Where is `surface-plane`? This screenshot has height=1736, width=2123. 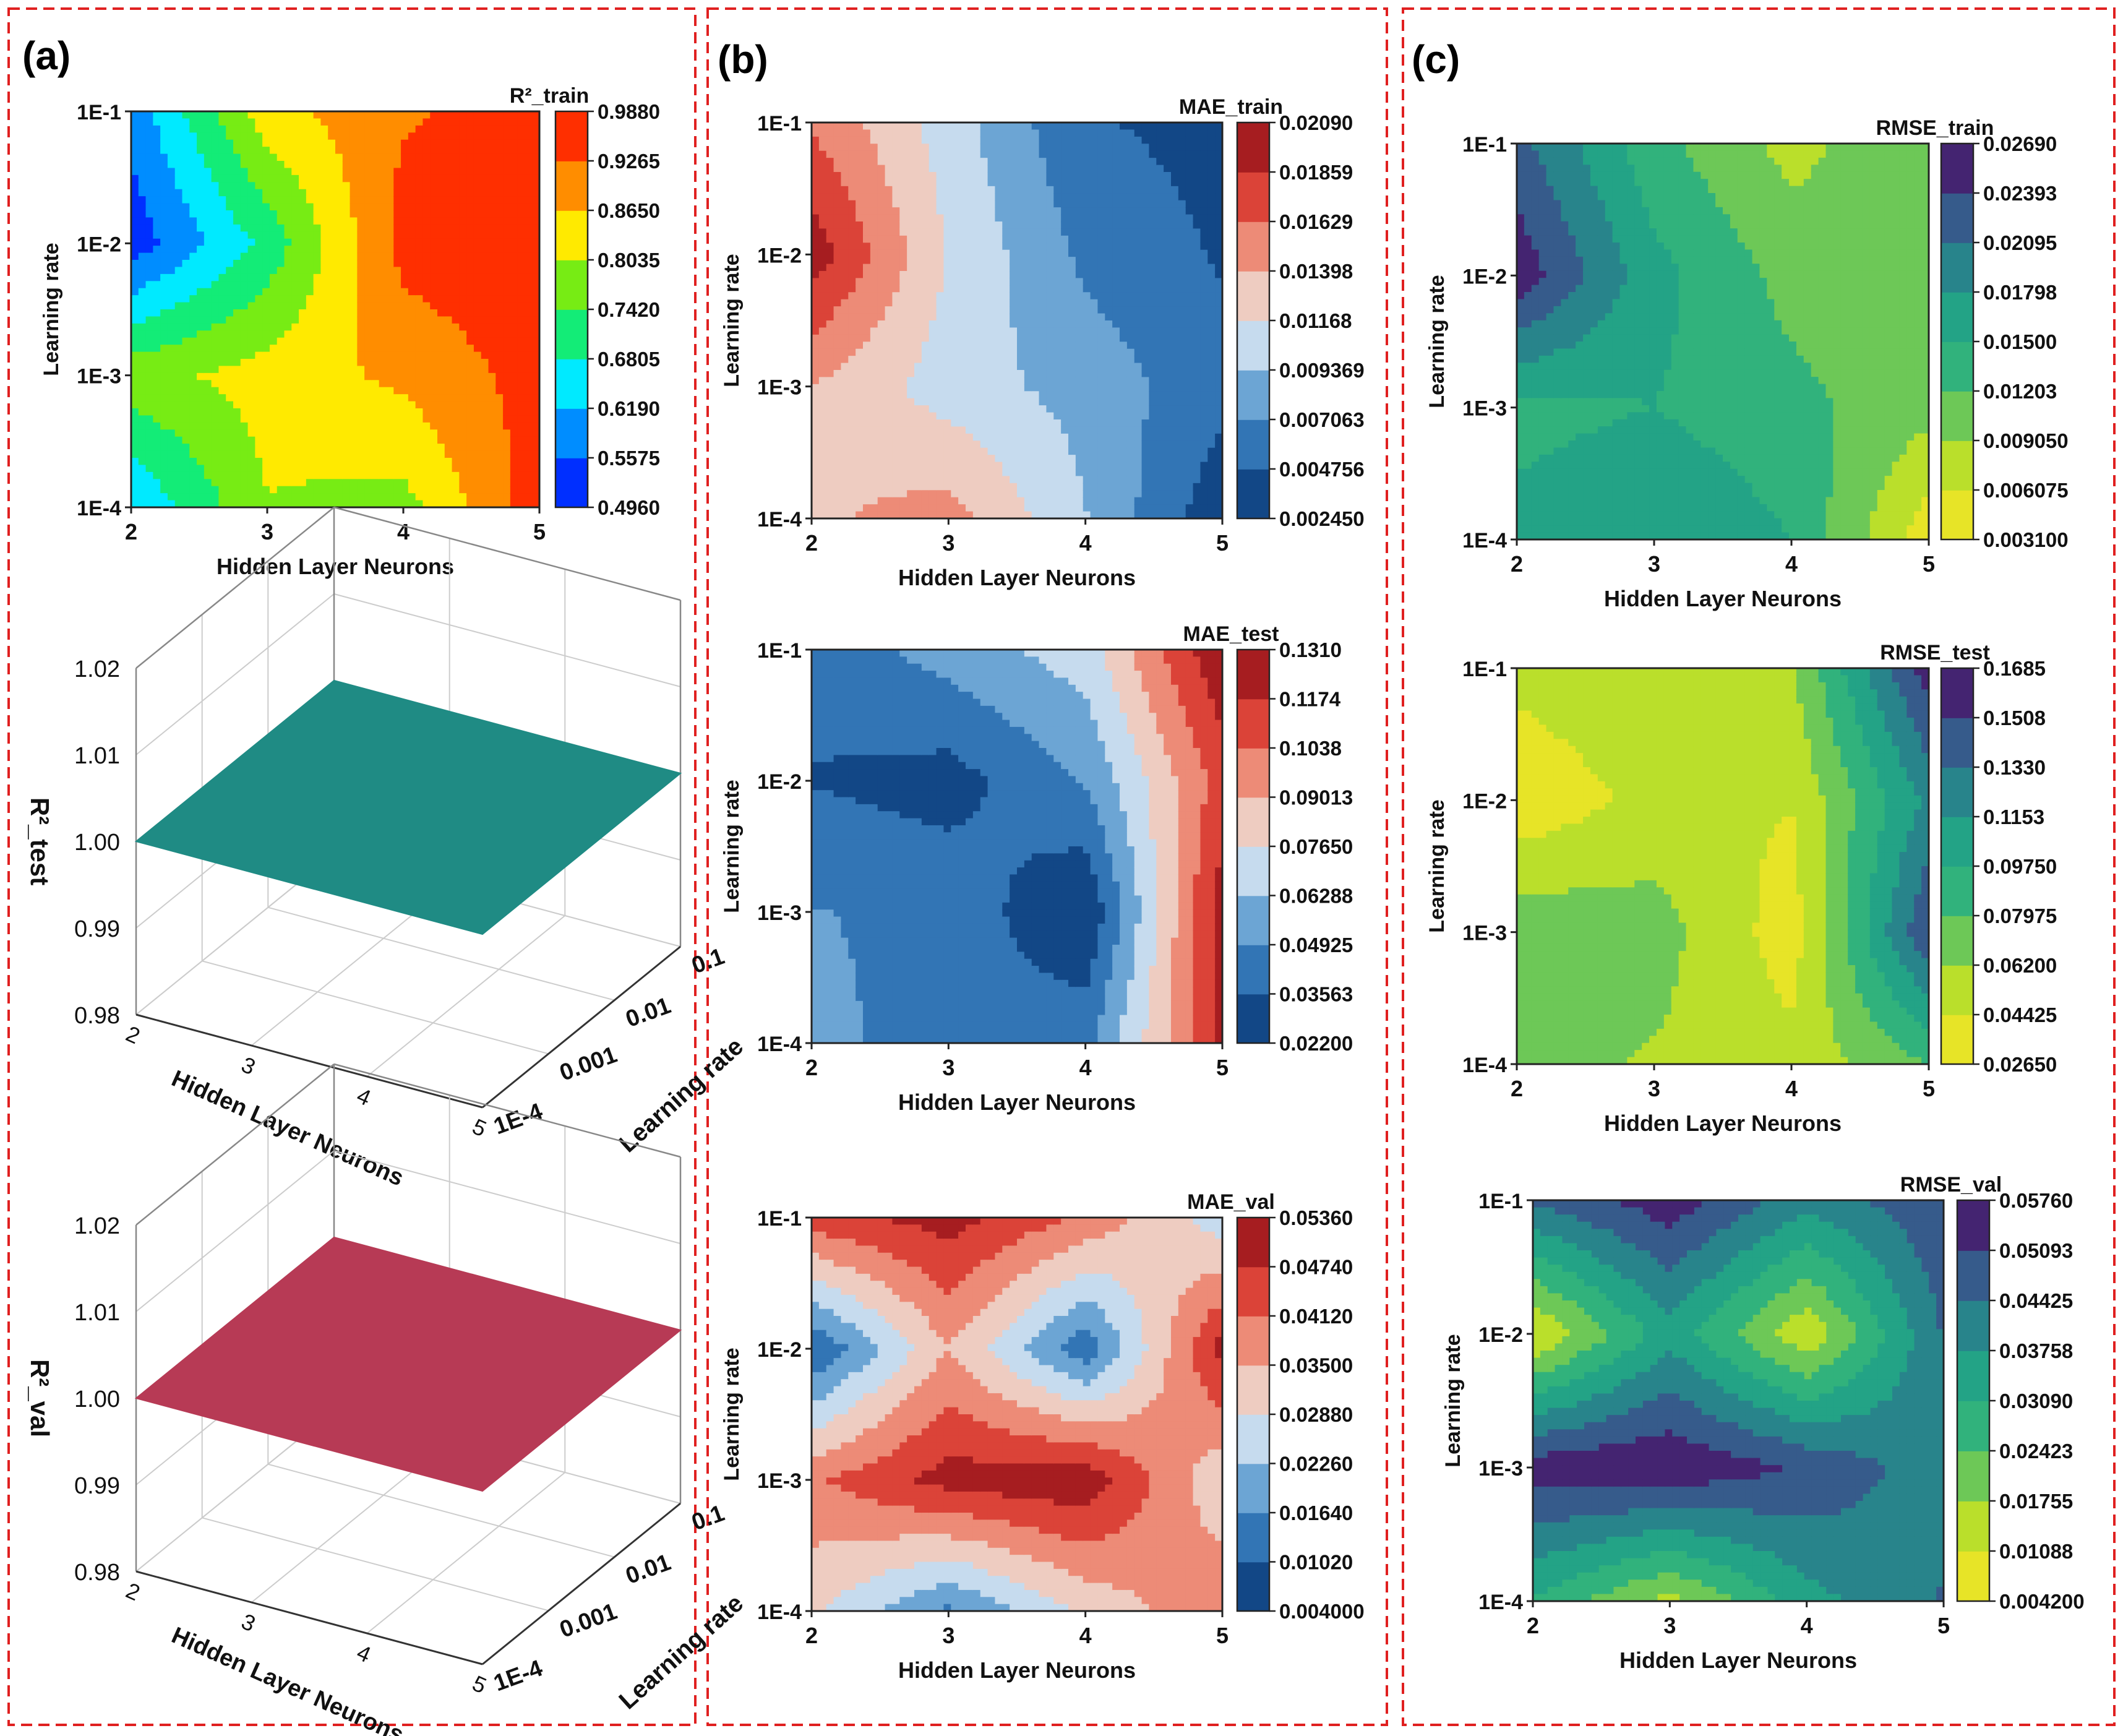
surface-plane is located at coordinates (408, 1364).